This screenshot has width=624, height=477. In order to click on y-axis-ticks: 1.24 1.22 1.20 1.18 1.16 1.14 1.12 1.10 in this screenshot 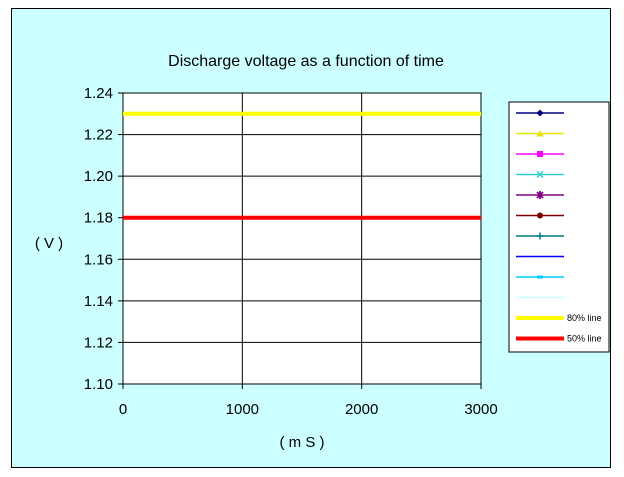, I will do `click(103, 239)`.